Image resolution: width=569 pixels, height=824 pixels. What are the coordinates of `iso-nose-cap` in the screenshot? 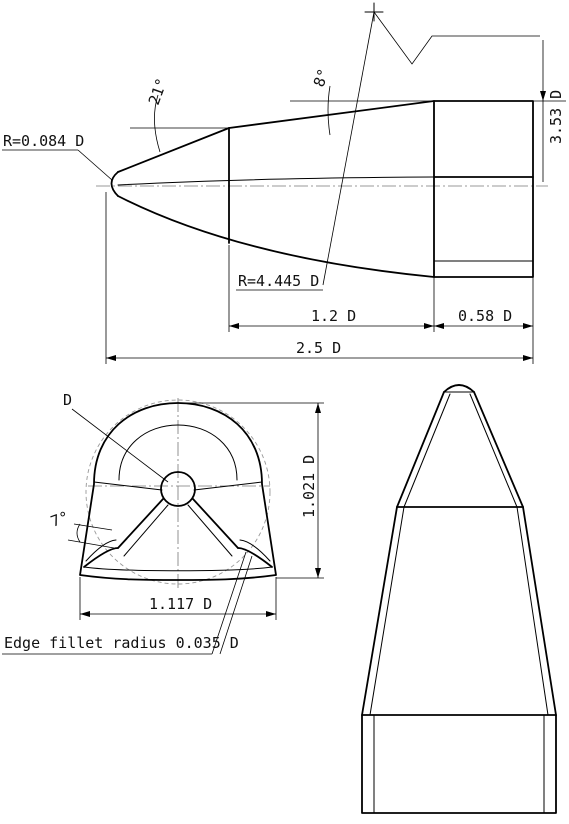 It's located at (459, 388).